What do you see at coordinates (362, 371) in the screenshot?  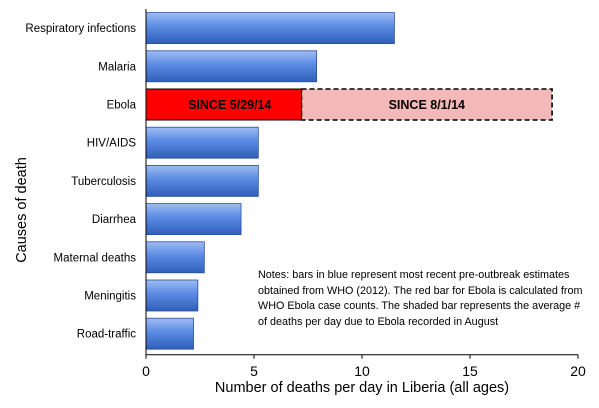 I see `x-tick-label-10: 10` at bounding box center [362, 371].